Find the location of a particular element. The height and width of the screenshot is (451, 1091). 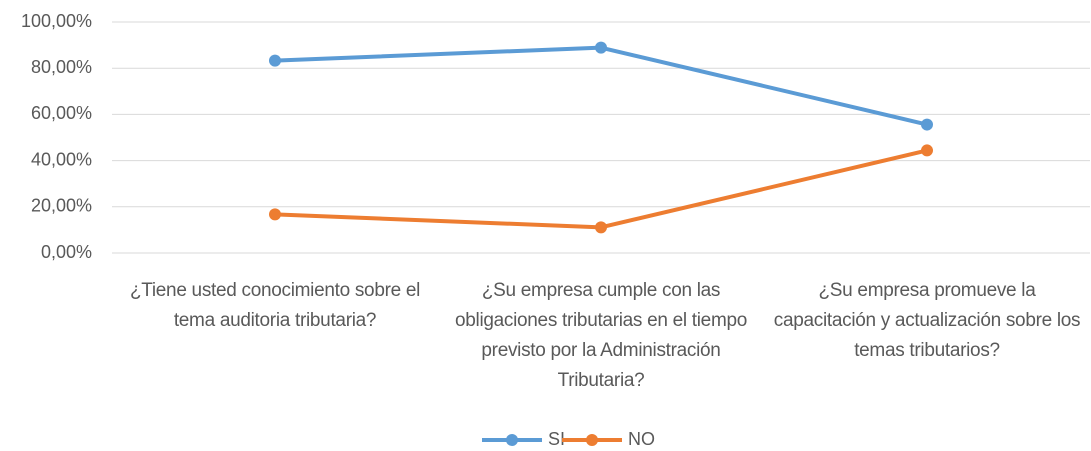

legend-label: NO is located at coordinates (641, 439).